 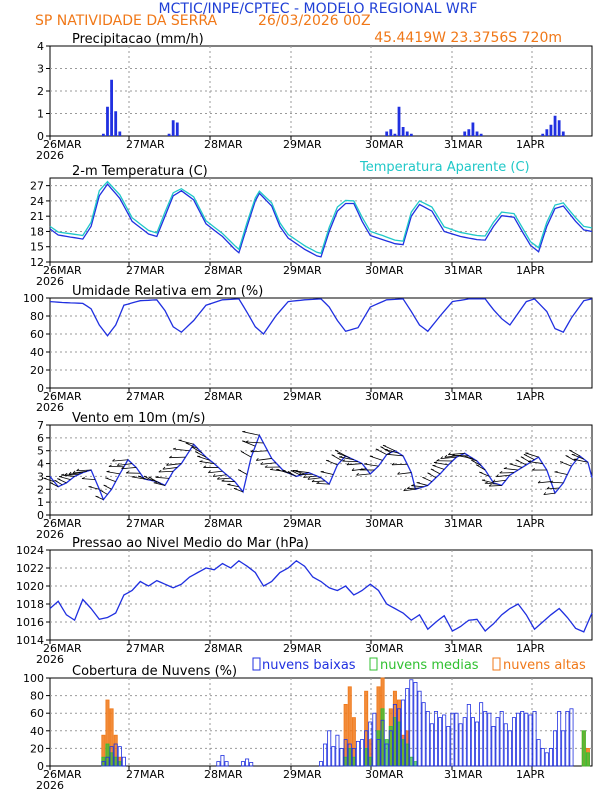 What do you see at coordinates (40, 489) in the screenshot?
I see `y-tick-label: 2` at bounding box center [40, 489].